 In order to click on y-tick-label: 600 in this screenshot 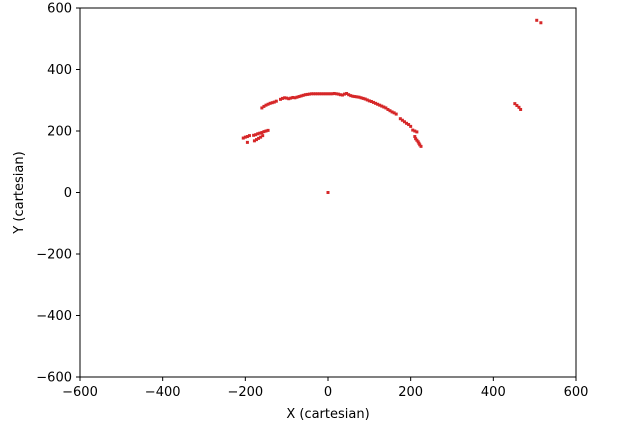, I will do `click(59, 9)`.